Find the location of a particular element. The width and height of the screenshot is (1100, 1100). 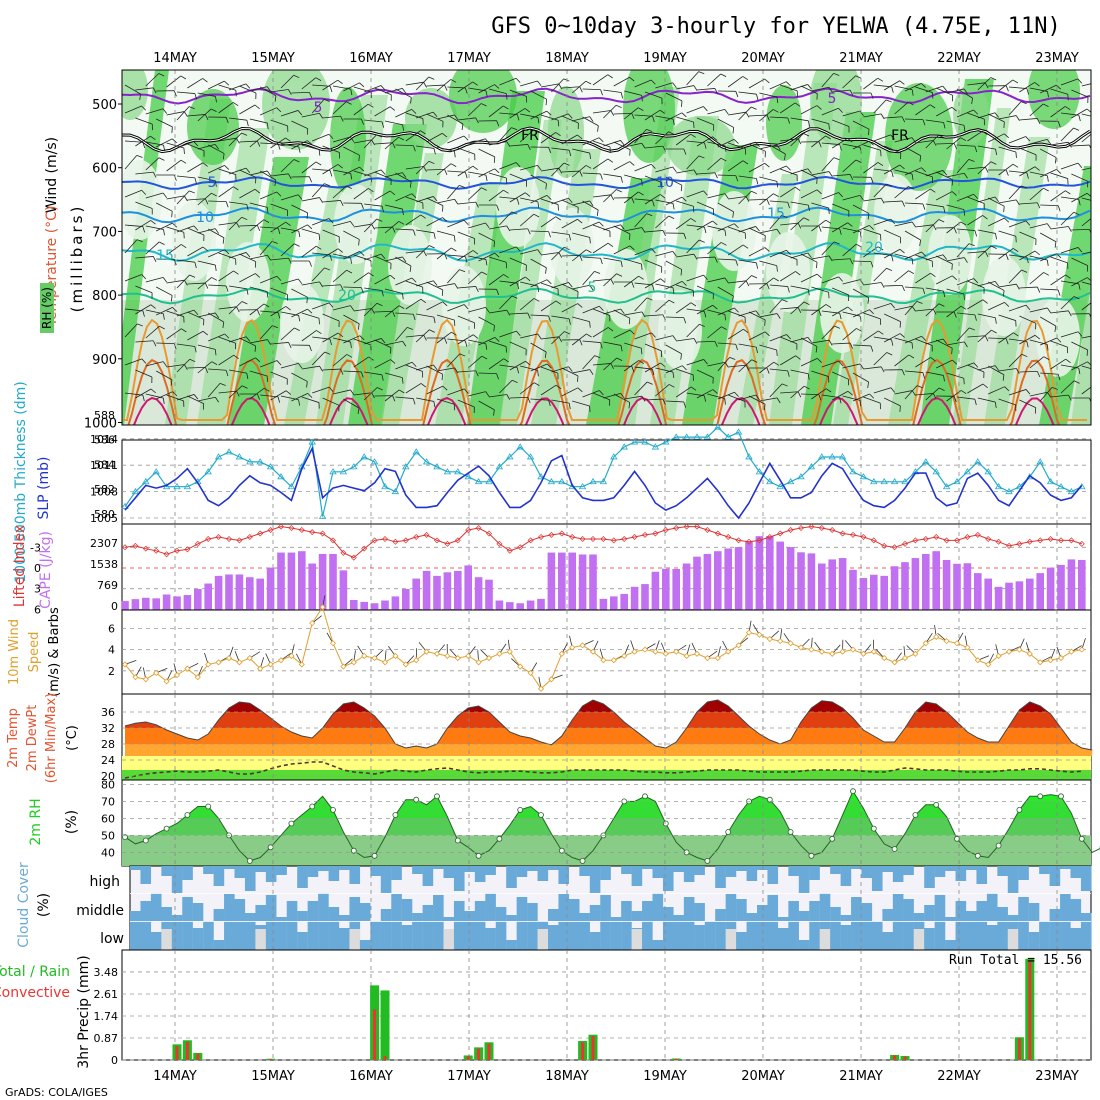

rh-dry-patch is located at coordinates (842, 313).